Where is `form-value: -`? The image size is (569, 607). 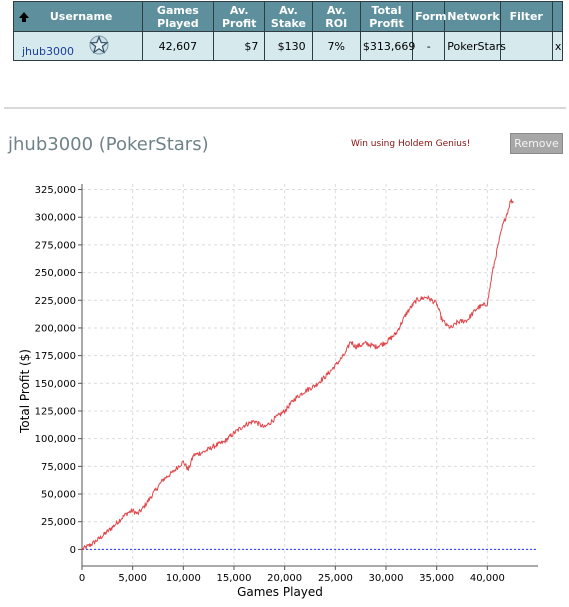 form-value: - is located at coordinates (429, 46).